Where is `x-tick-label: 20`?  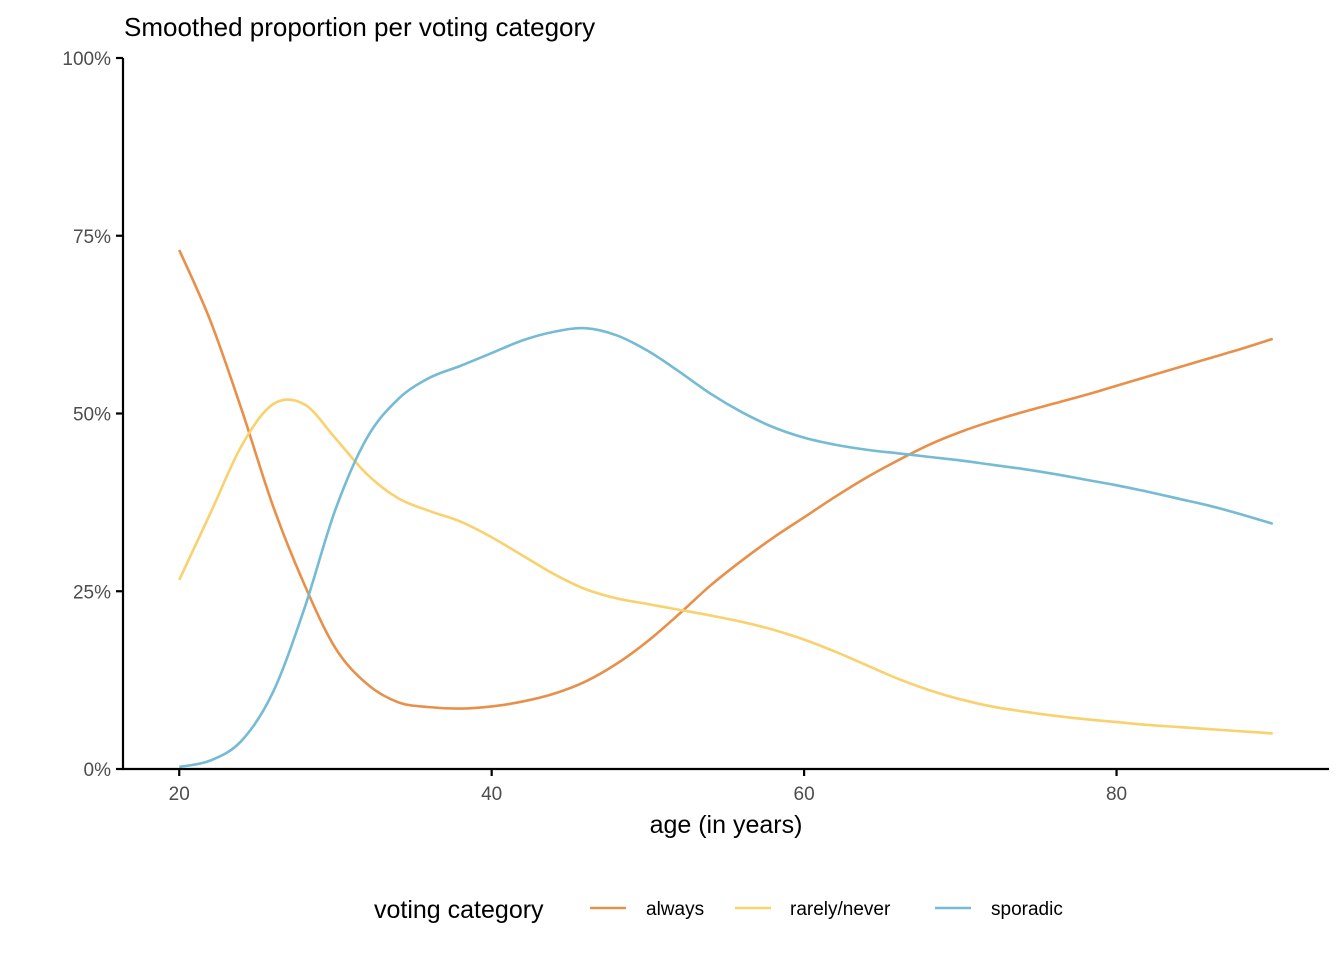 x-tick-label: 20 is located at coordinates (179, 794).